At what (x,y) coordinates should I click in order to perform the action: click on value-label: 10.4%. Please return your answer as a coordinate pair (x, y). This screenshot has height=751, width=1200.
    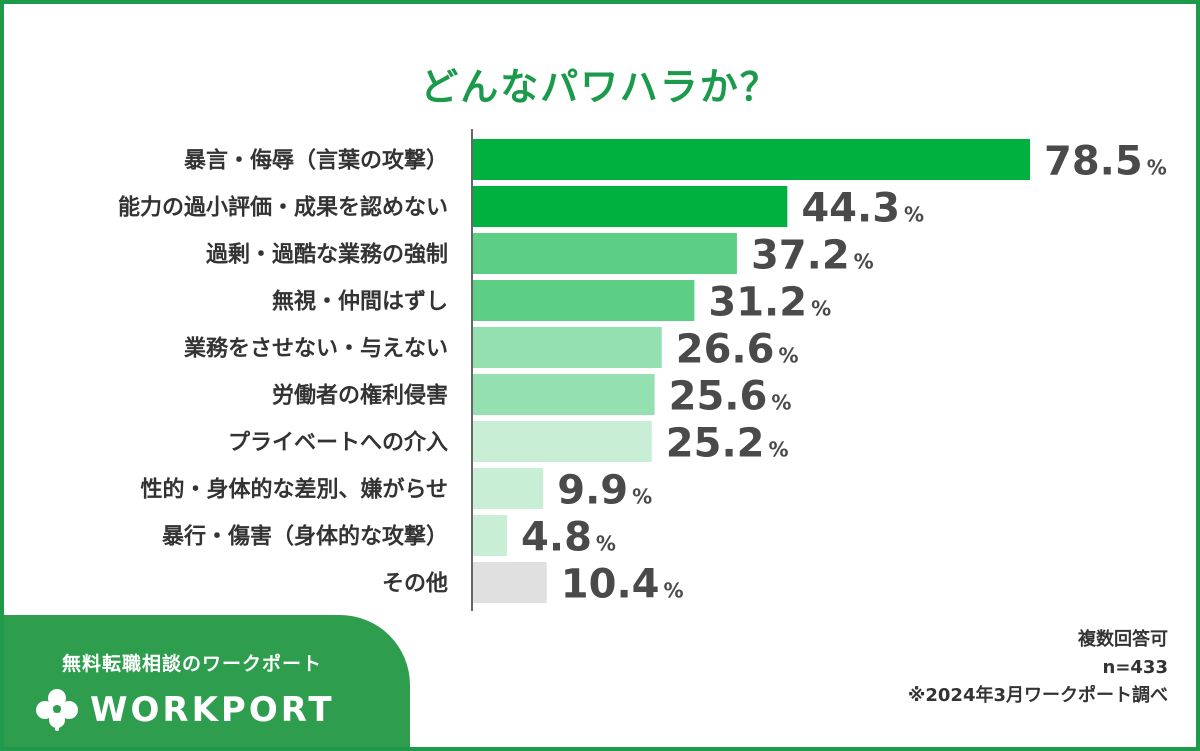
    Looking at the image, I should click on (622, 585).